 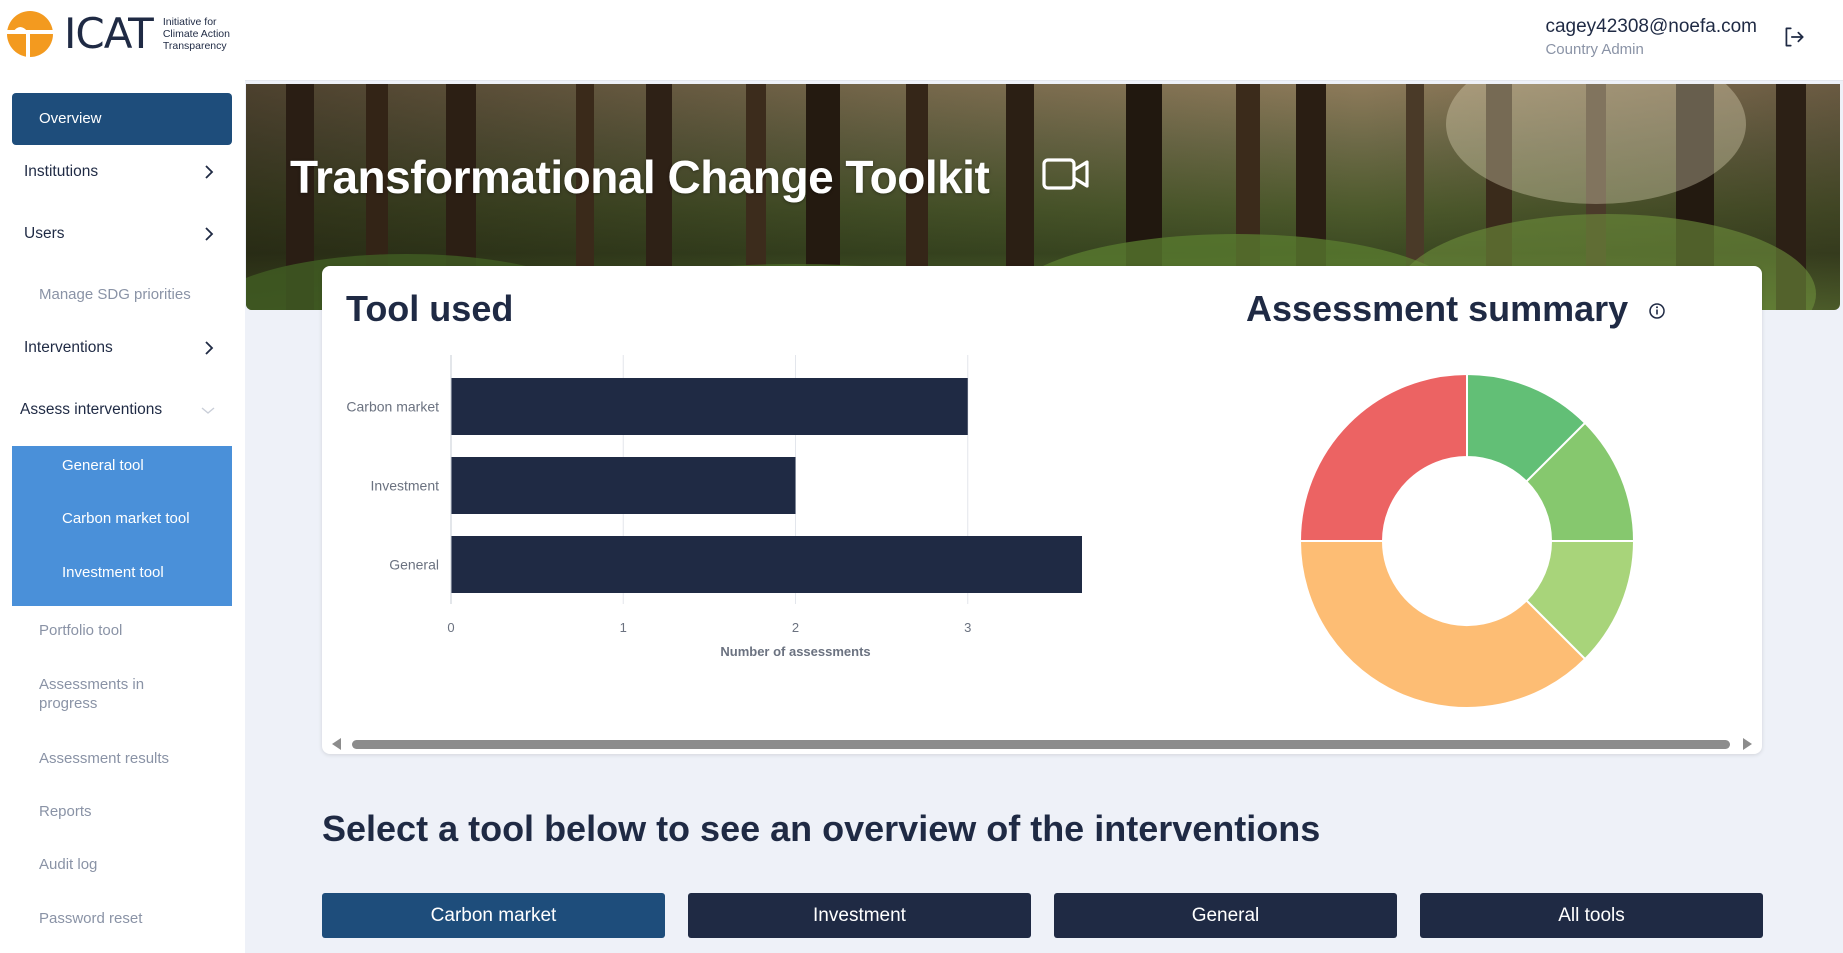 I want to click on sidebar-item-reports: Reports, so click(x=122, y=811).